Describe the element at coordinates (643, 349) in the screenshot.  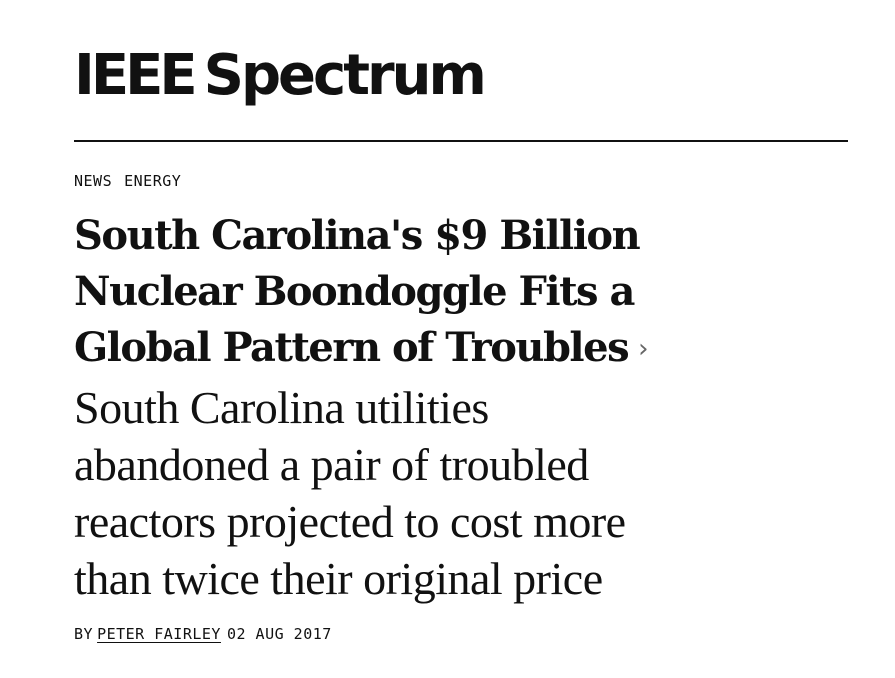
I see `chevron-right-icon: ›` at that location.